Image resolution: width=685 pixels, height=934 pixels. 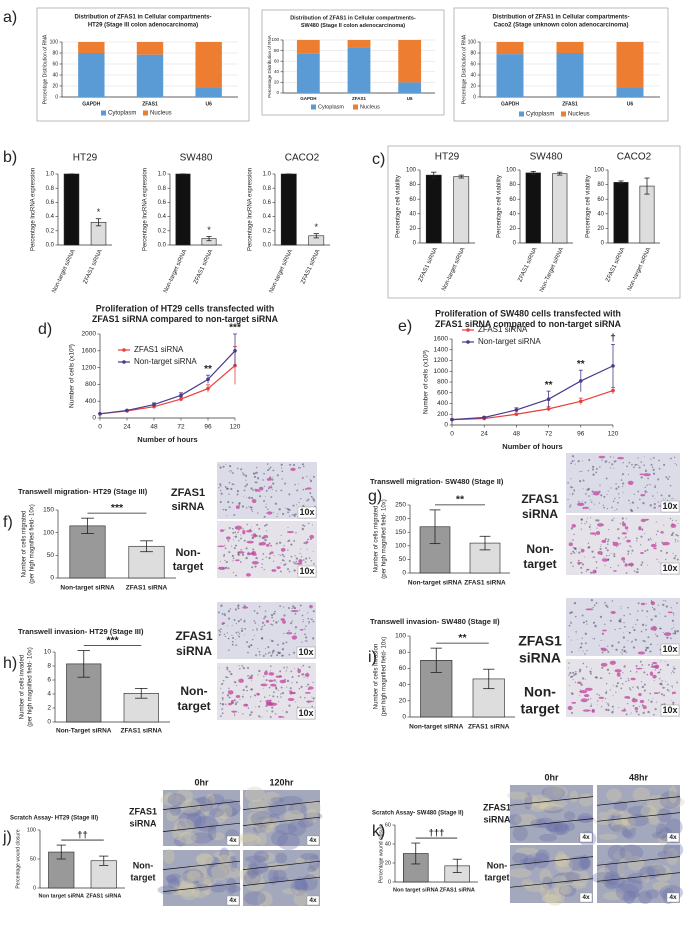 I want to click on y-tick-label: 20, so click(x=388, y=863).